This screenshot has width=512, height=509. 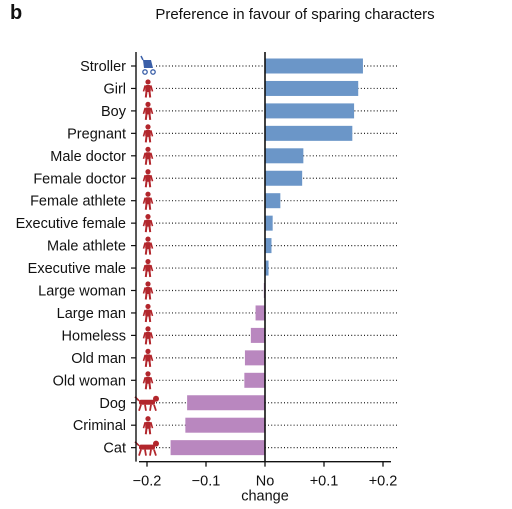 What do you see at coordinates (148, 178) in the screenshot?
I see `female-doctor-icon` at bounding box center [148, 178].